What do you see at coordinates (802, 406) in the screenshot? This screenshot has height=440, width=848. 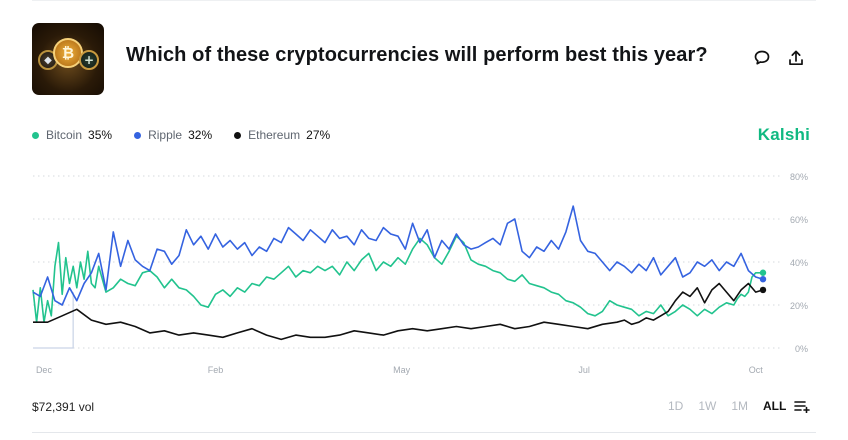 I see `chart-settings-icon` at bounding box center [802, 406].